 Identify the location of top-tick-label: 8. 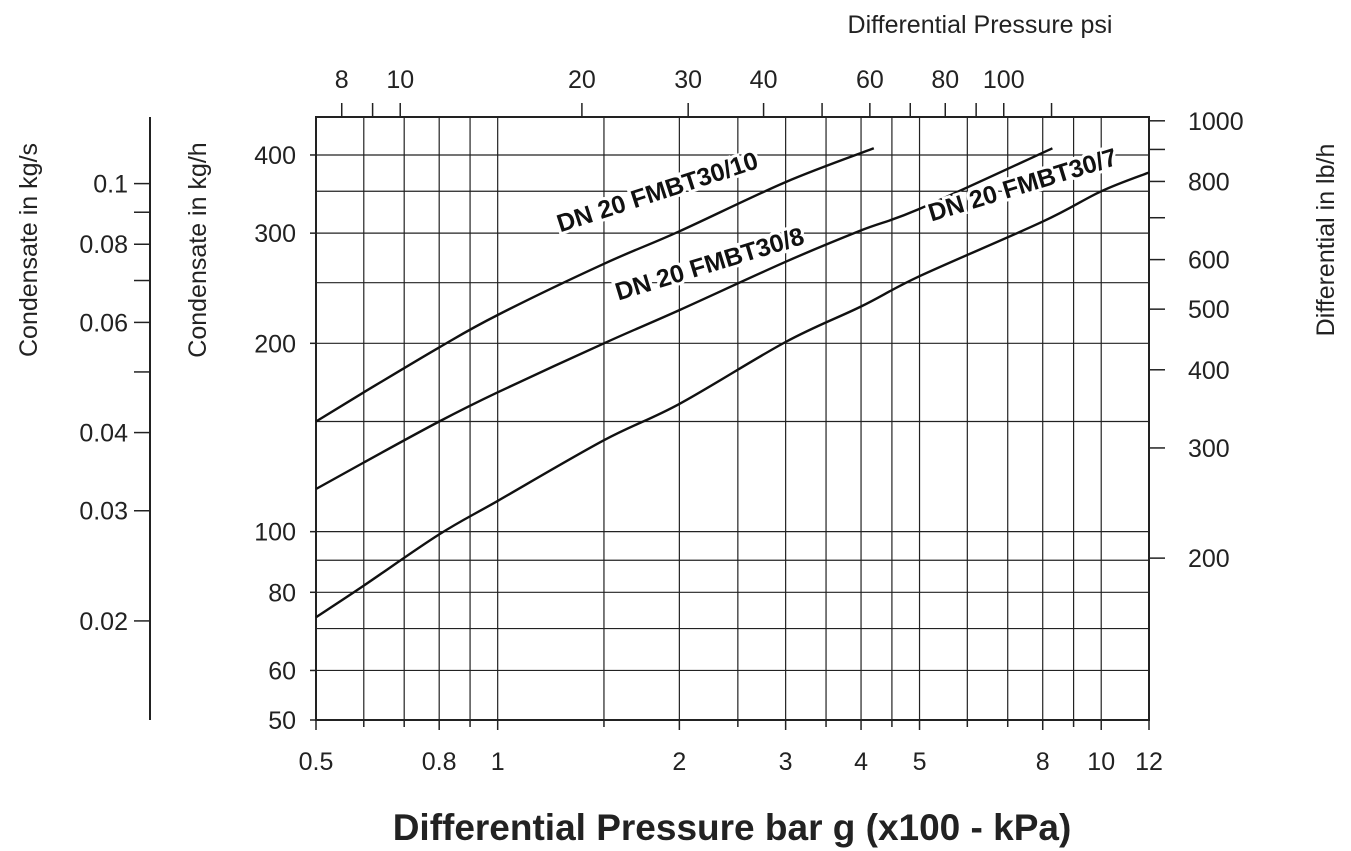
(342, 80).